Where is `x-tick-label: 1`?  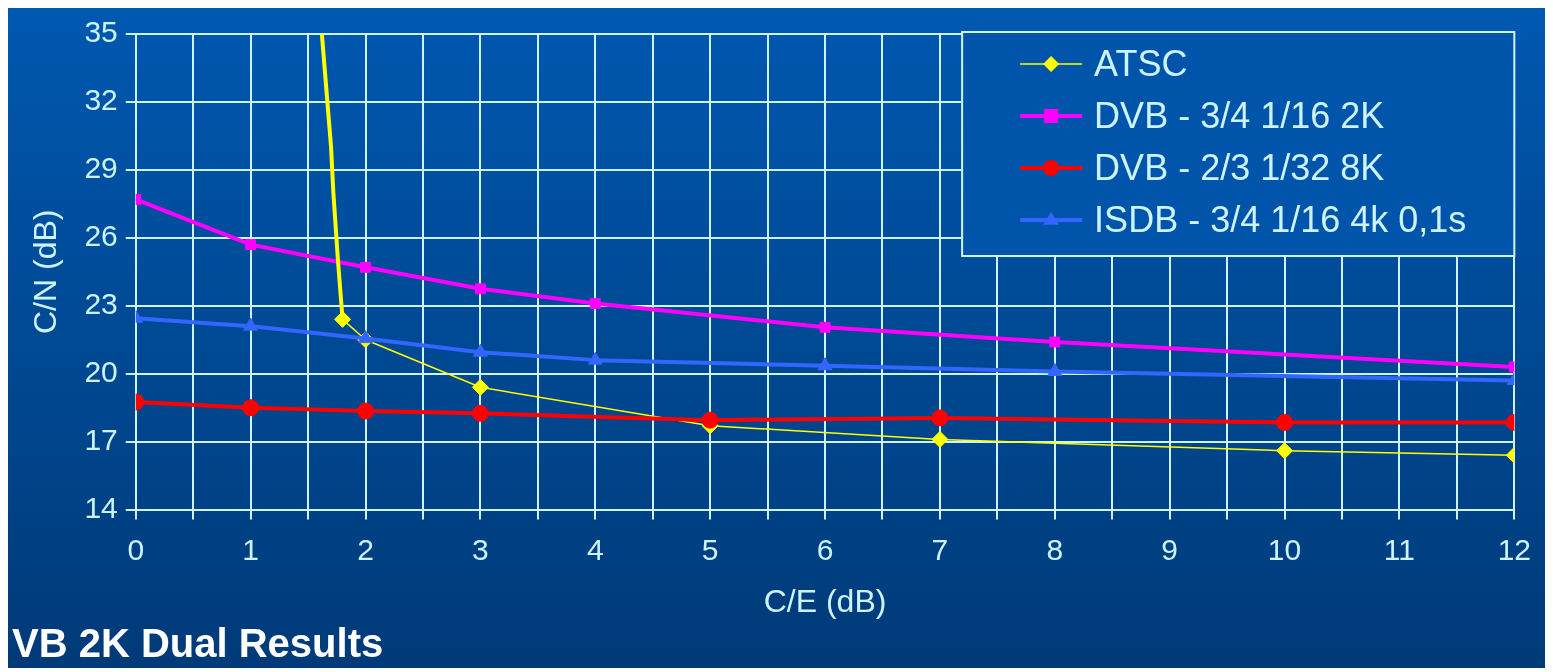 x-tick-label: 1 is located at coordinates (250, 549).